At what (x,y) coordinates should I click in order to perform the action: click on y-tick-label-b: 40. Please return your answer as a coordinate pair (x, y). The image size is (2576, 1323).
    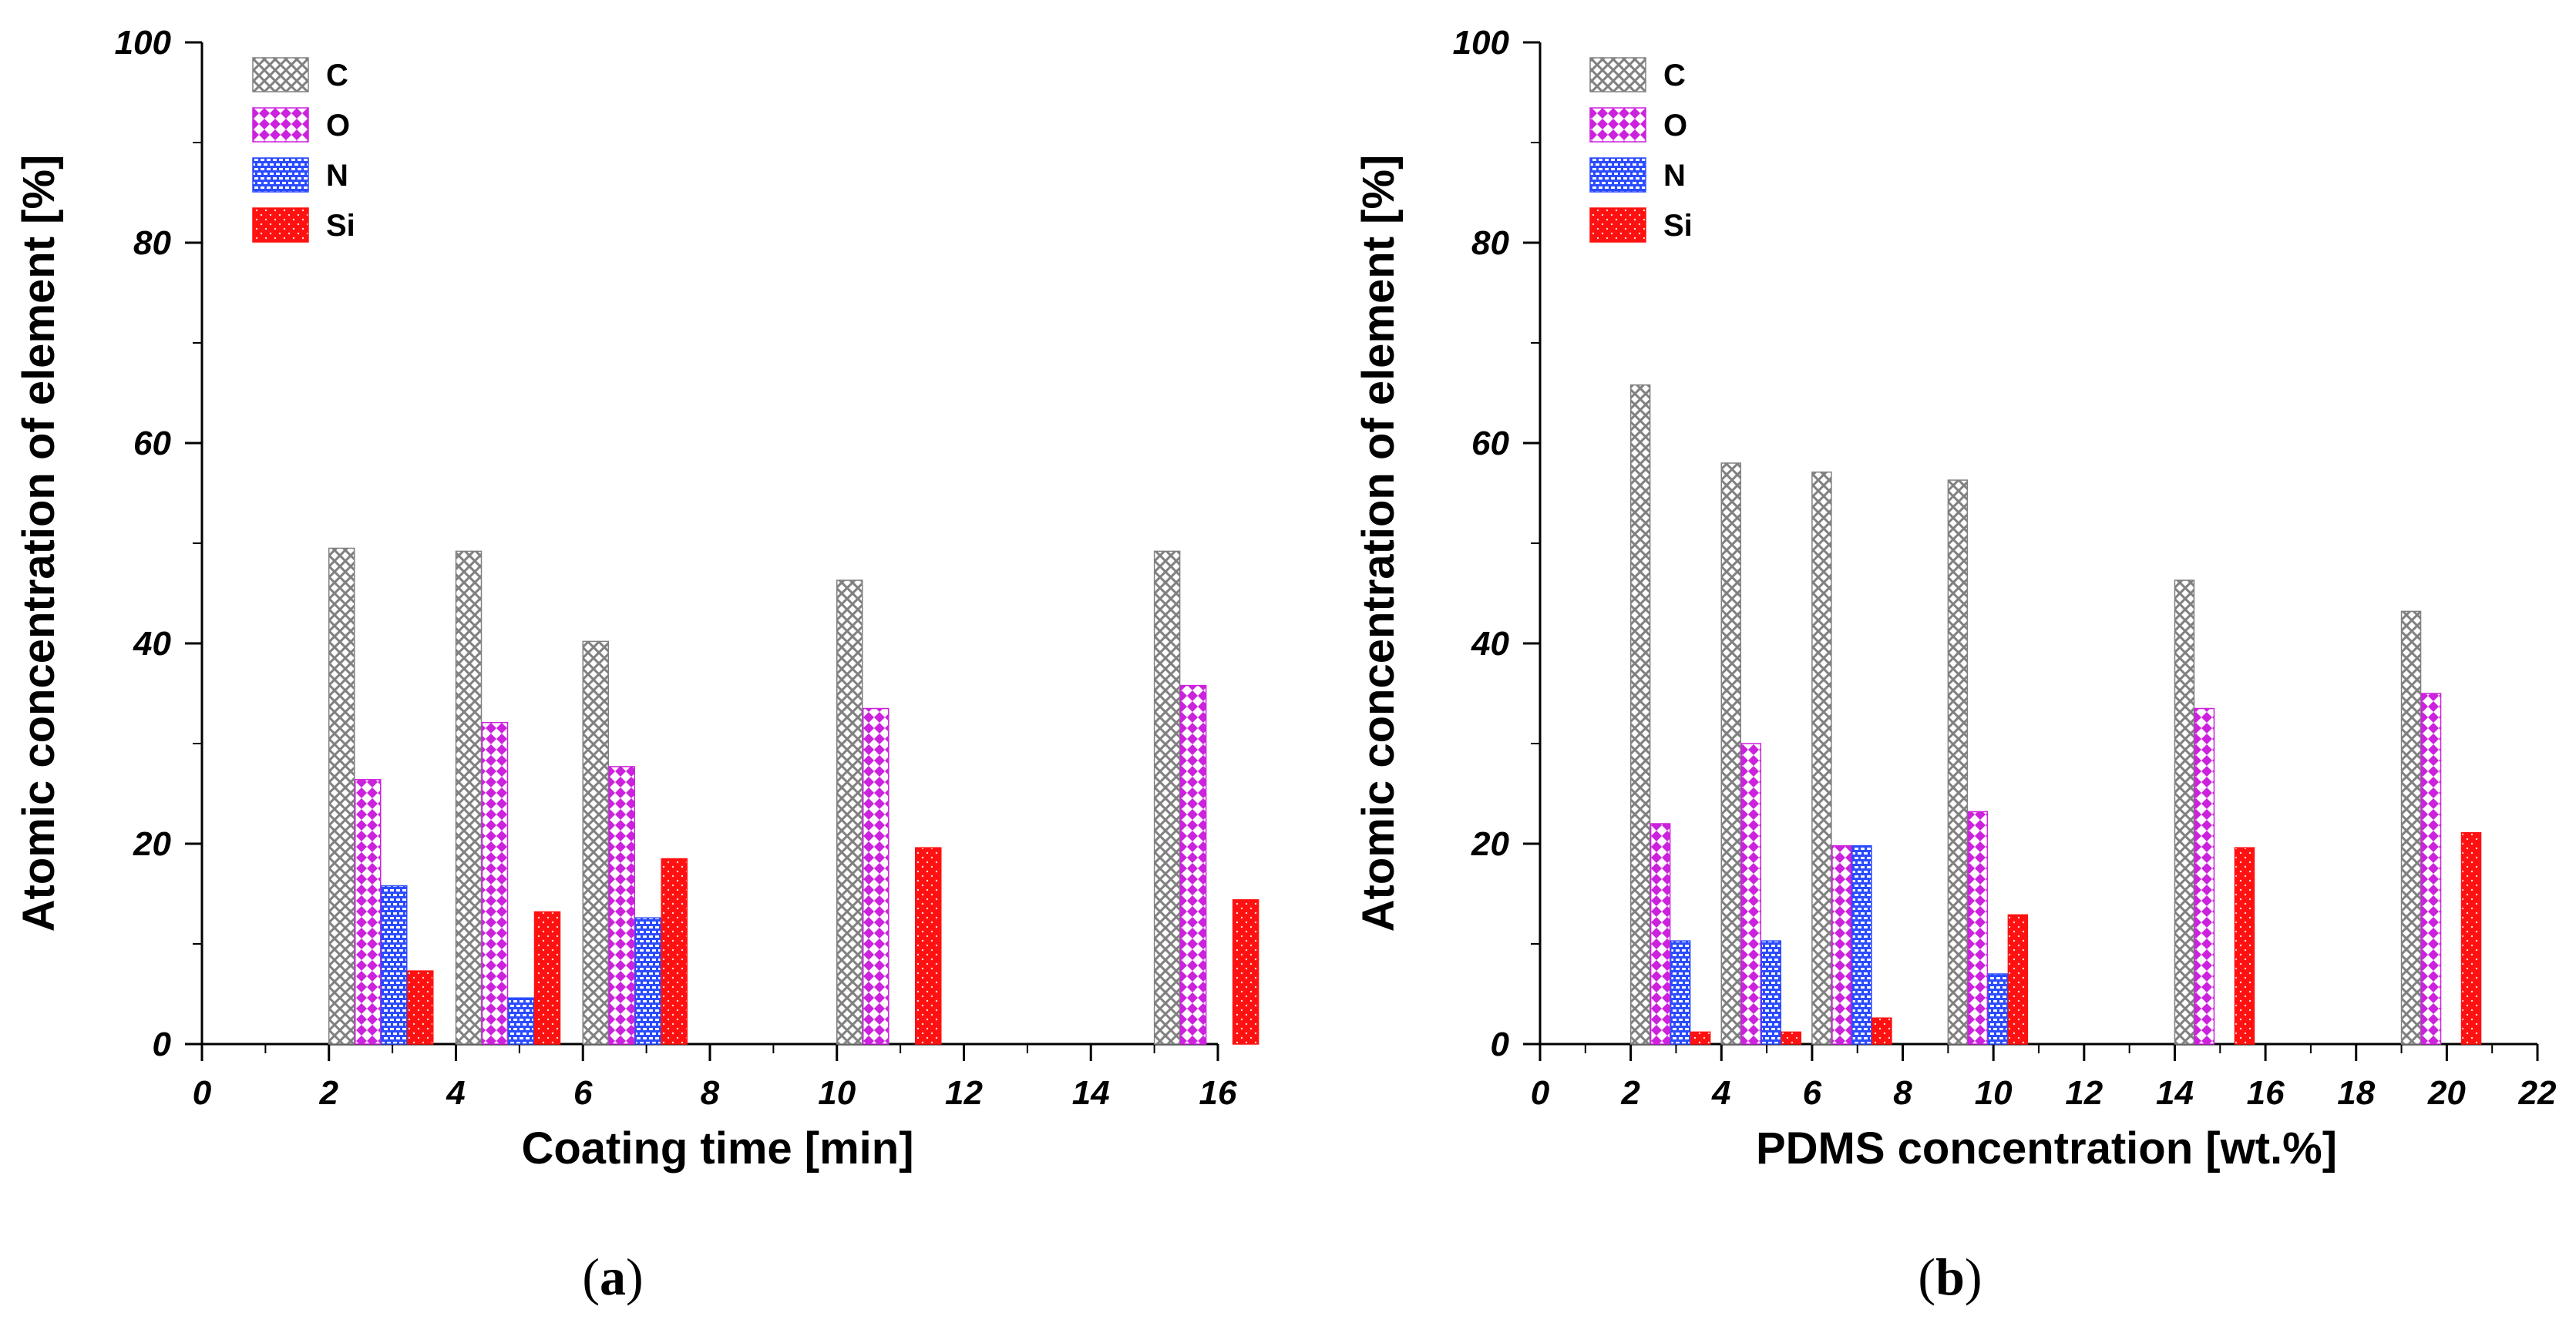
    Looking at the image, I should click on (1490, 644).